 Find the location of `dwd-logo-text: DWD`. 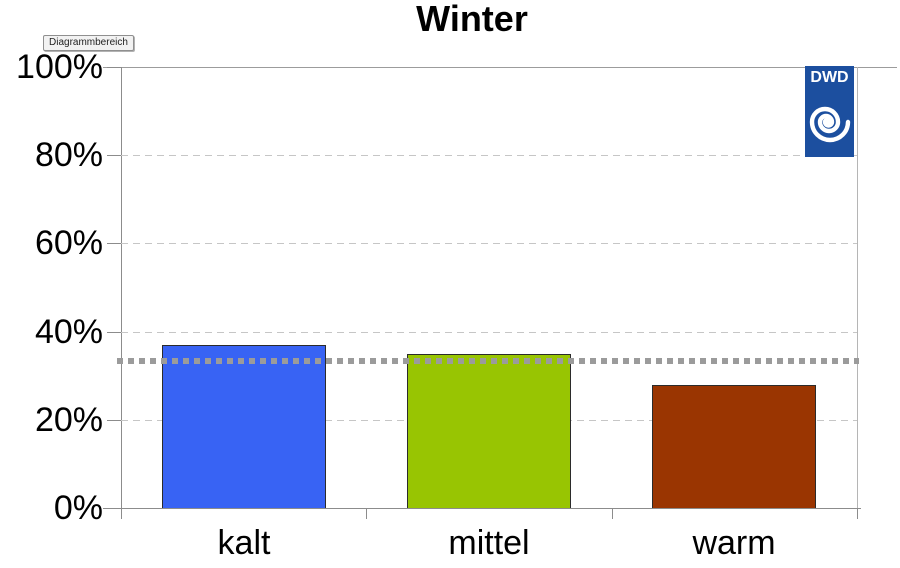

dwd-logo-text: DWD is located at coordinates (829, 77).